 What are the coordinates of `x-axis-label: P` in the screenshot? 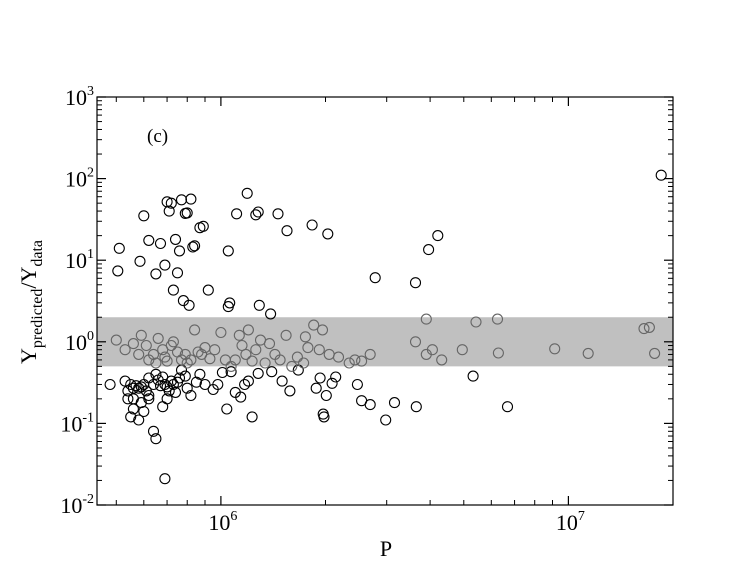 It's located at (386, 548).